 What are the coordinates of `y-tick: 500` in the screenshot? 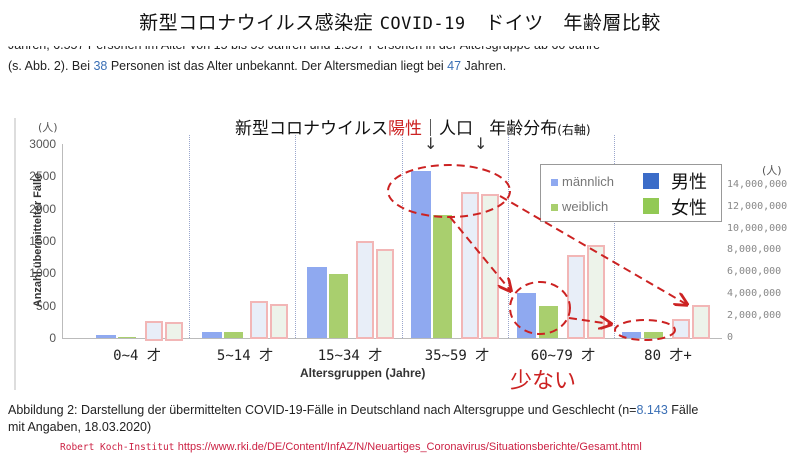 It's located at (45, 306).